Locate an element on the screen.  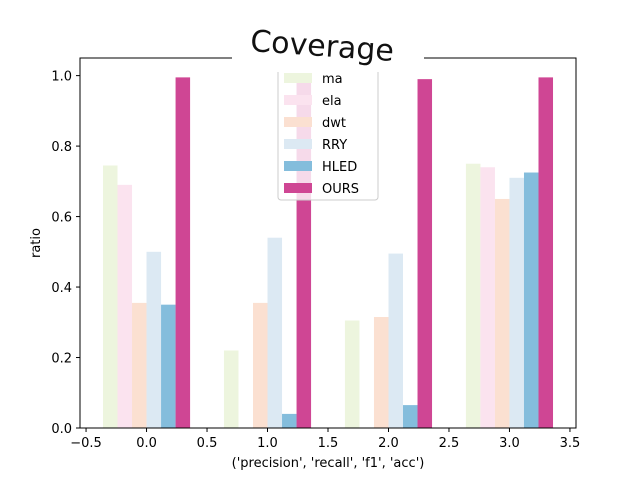
x-tick-label: 3.5 is located at coordinates (570, 443).